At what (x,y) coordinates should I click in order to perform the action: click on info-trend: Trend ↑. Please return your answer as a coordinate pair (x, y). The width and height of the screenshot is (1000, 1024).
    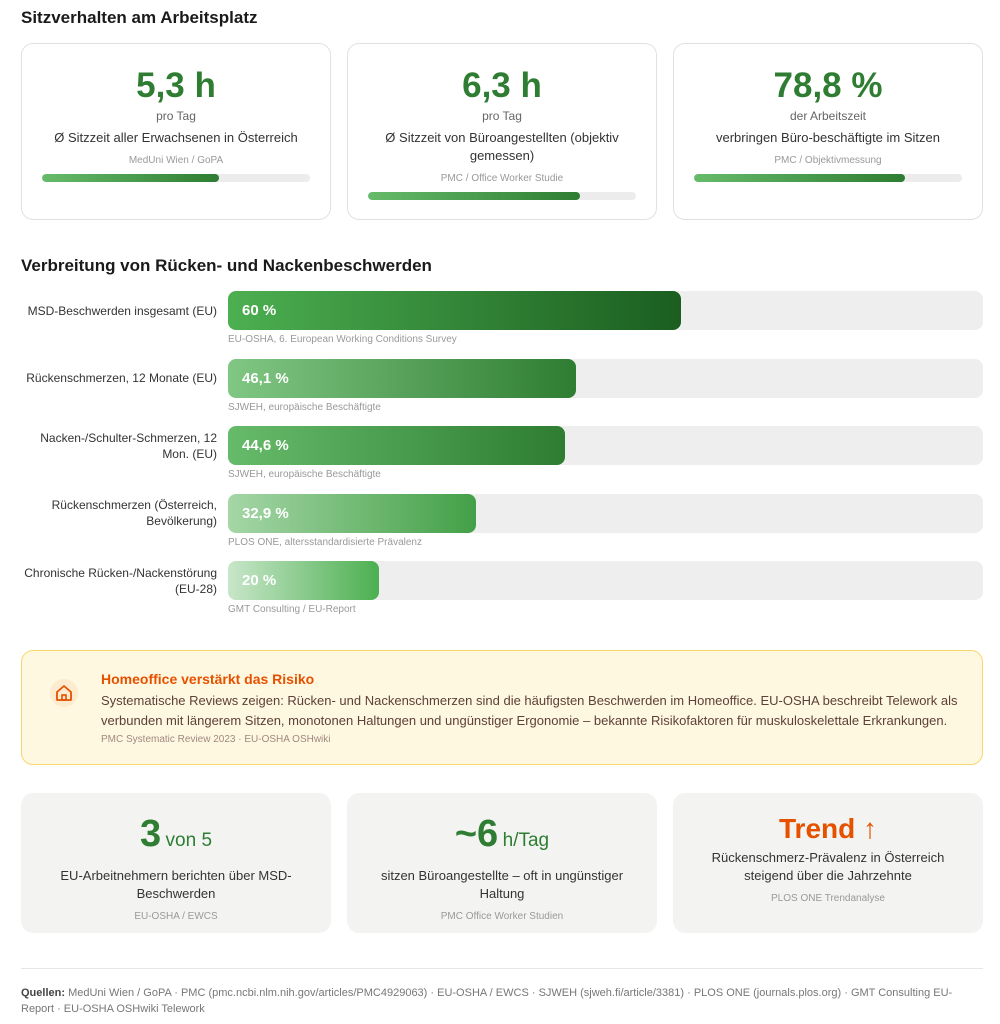
    Looking at the image, I should click on (827, 828).